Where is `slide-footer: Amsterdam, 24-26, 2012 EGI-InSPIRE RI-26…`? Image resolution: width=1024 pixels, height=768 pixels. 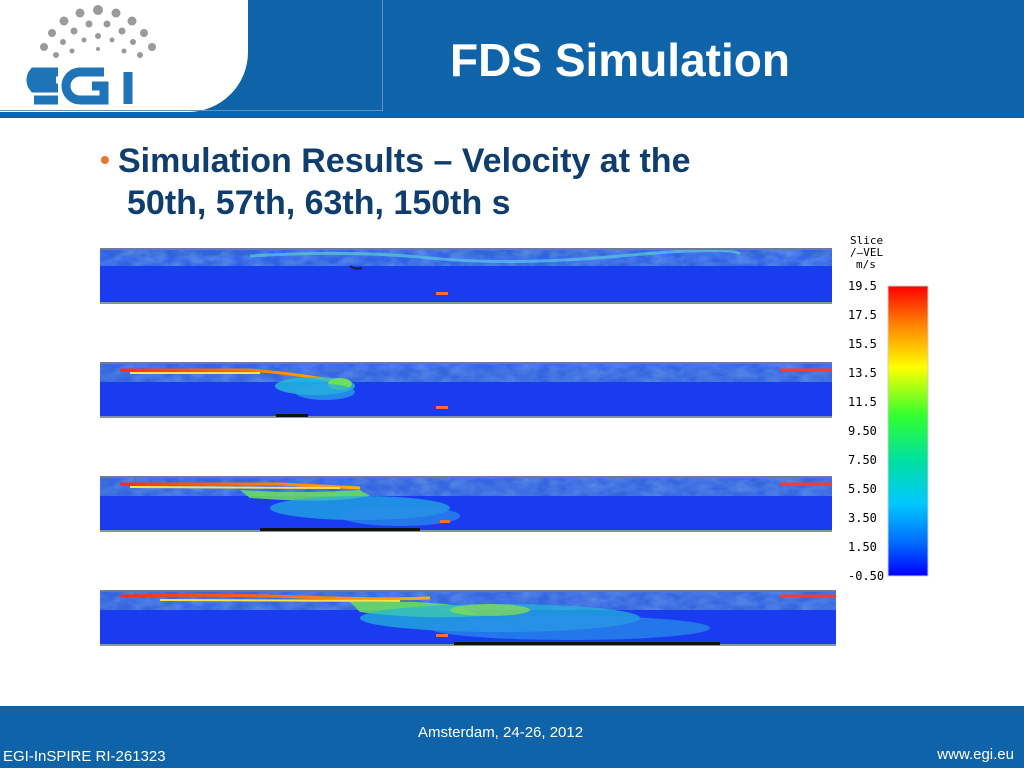 slide-footer: Amsterdam, 24-26, 2012 EGI-InSPIRE RI-26… is located at coordinates (512, 737).